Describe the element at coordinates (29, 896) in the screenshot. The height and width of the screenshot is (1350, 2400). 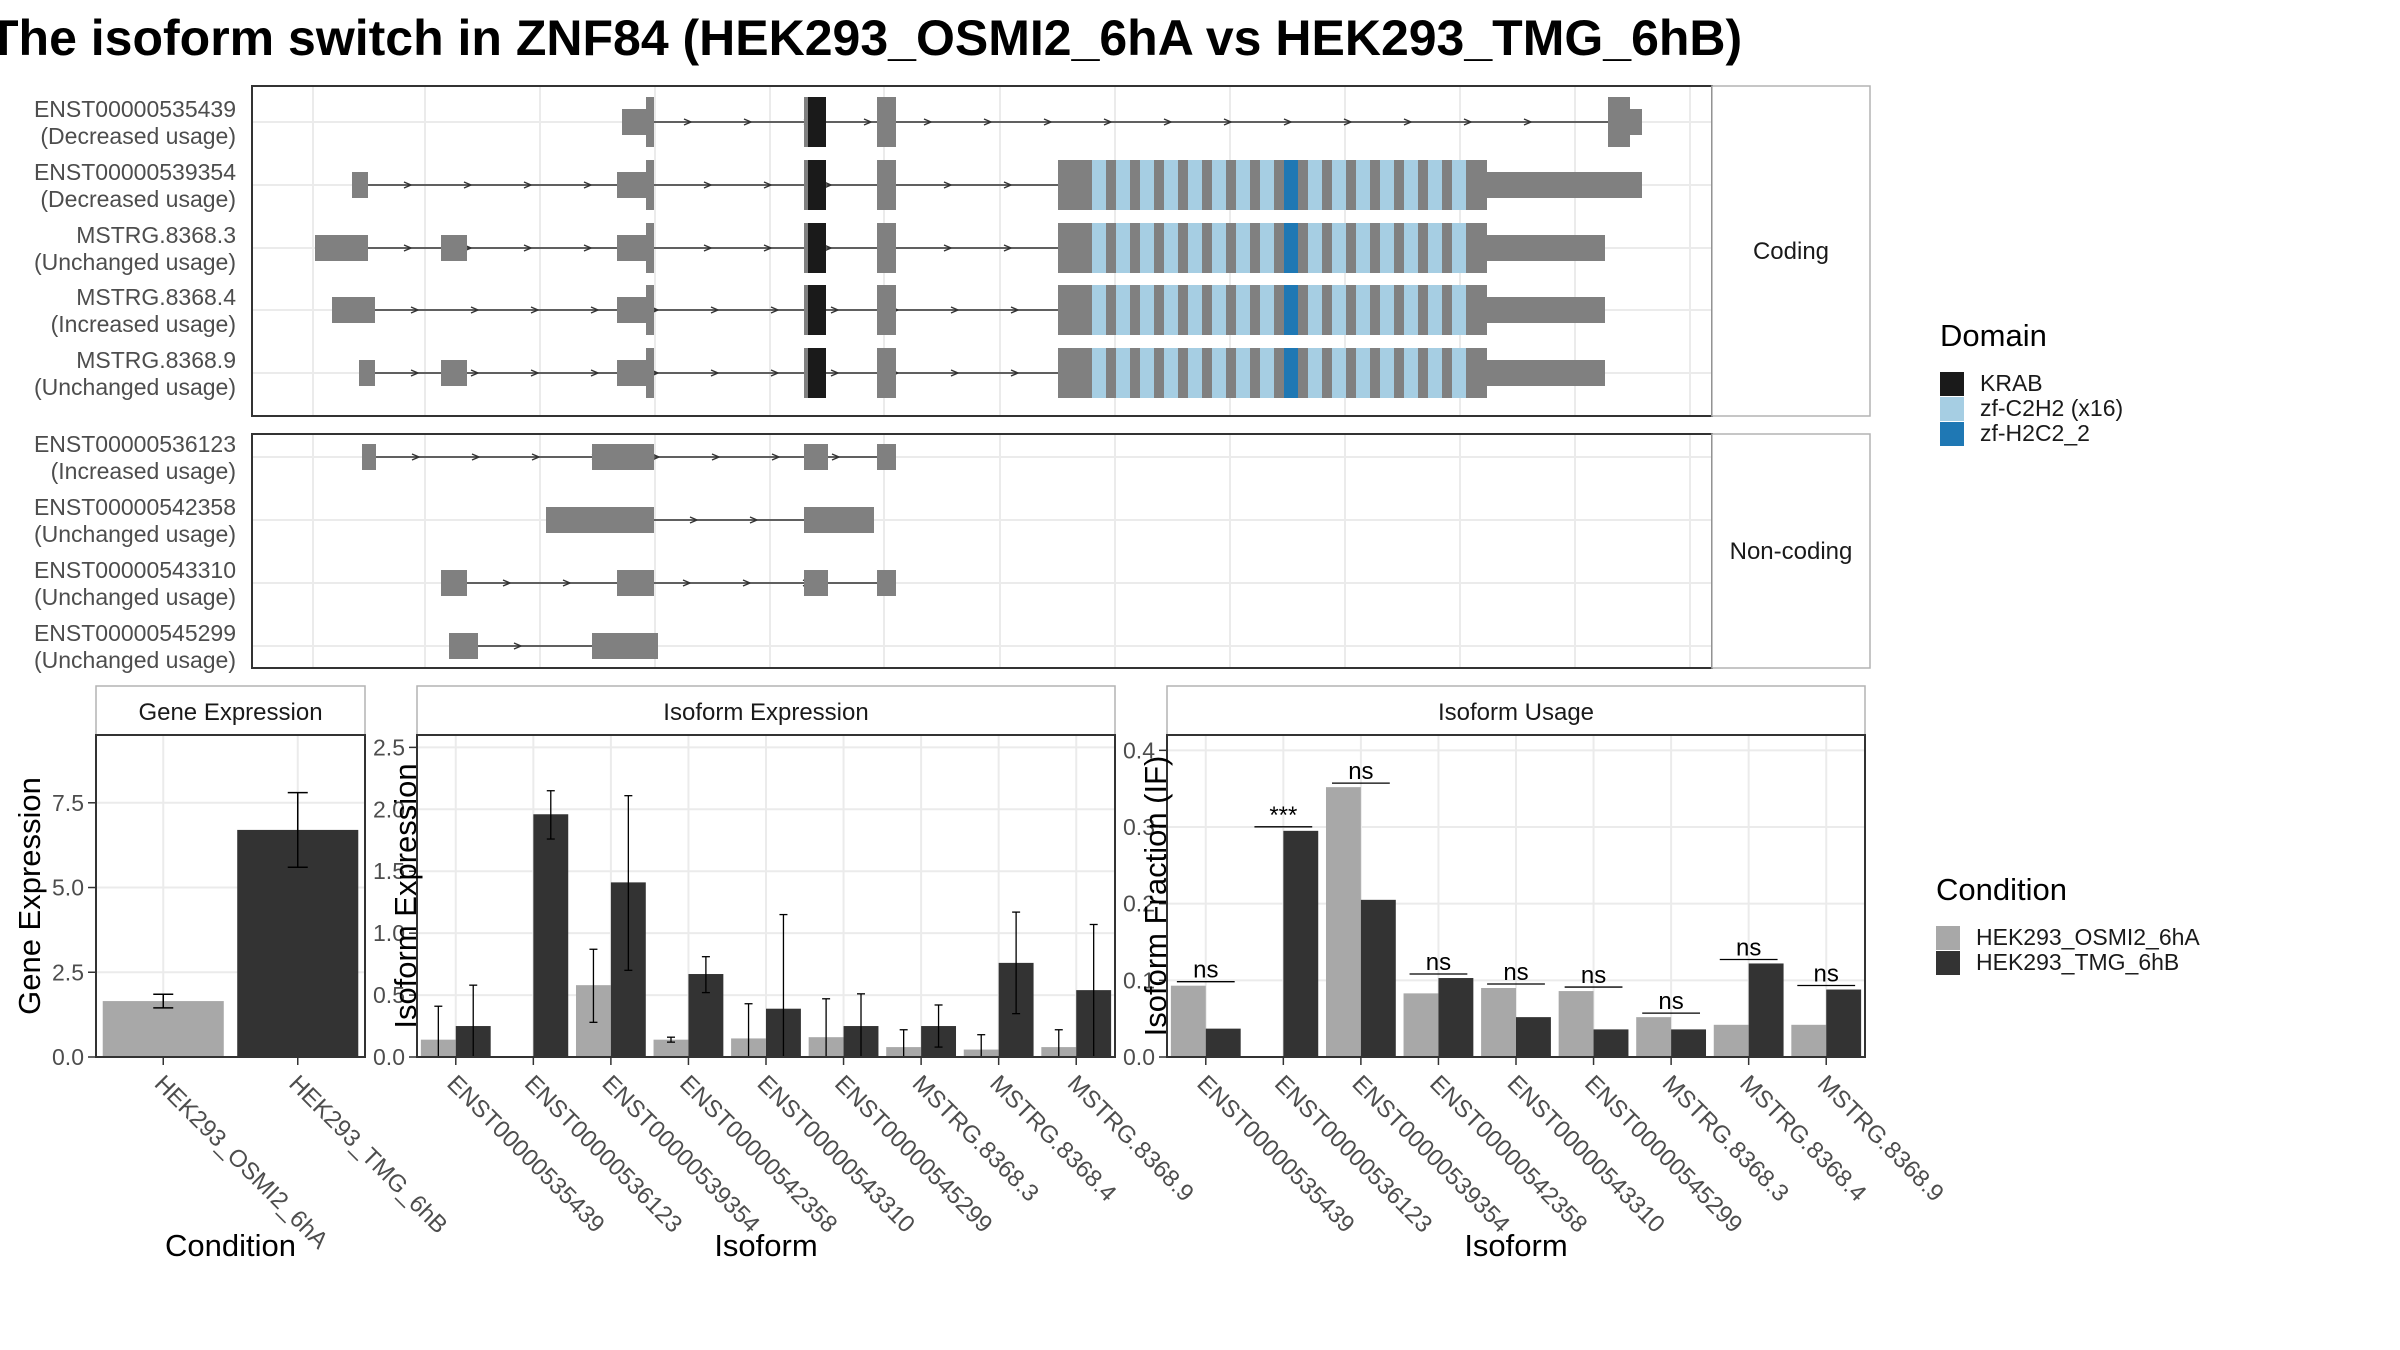
I see `y-axis-label: Gene Expression` at that location.